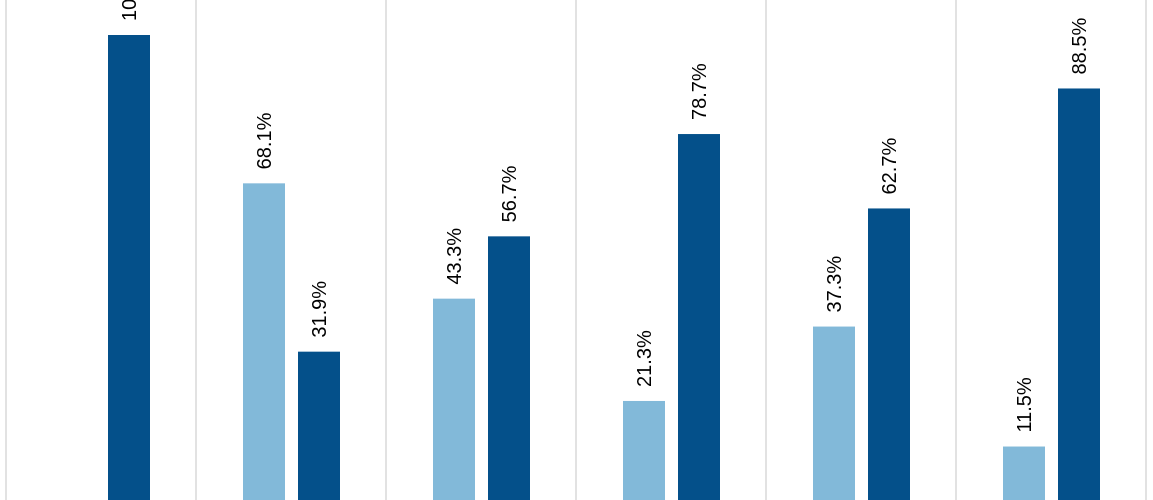 The height and width of the screenshot is (500, 1153). I want to click on data-label: 88.5%, so click(1080, 46).